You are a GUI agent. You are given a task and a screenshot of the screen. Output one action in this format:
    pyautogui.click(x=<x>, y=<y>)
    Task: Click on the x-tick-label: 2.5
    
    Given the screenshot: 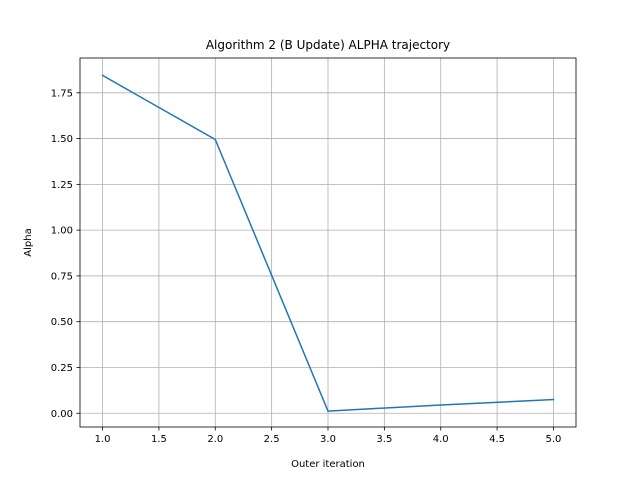 What is the action you would take?
    pyautogui.click(x=272, y=439)
    